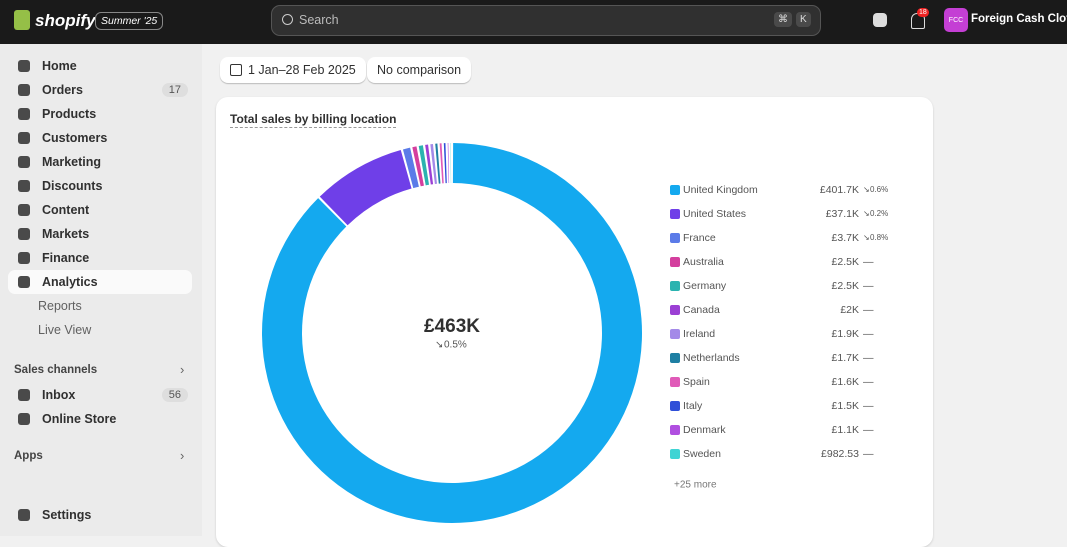  Describe the element at coordinates (879, 189) in the screenshot. I see `legend-change: 0.6%` at that location.